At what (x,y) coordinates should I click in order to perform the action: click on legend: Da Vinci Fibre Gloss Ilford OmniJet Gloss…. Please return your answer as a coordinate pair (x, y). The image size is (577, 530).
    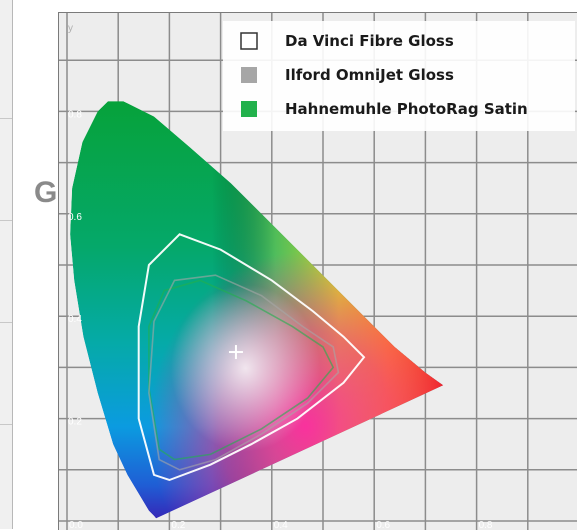
    Looking at the image, I should click on (399, 76).